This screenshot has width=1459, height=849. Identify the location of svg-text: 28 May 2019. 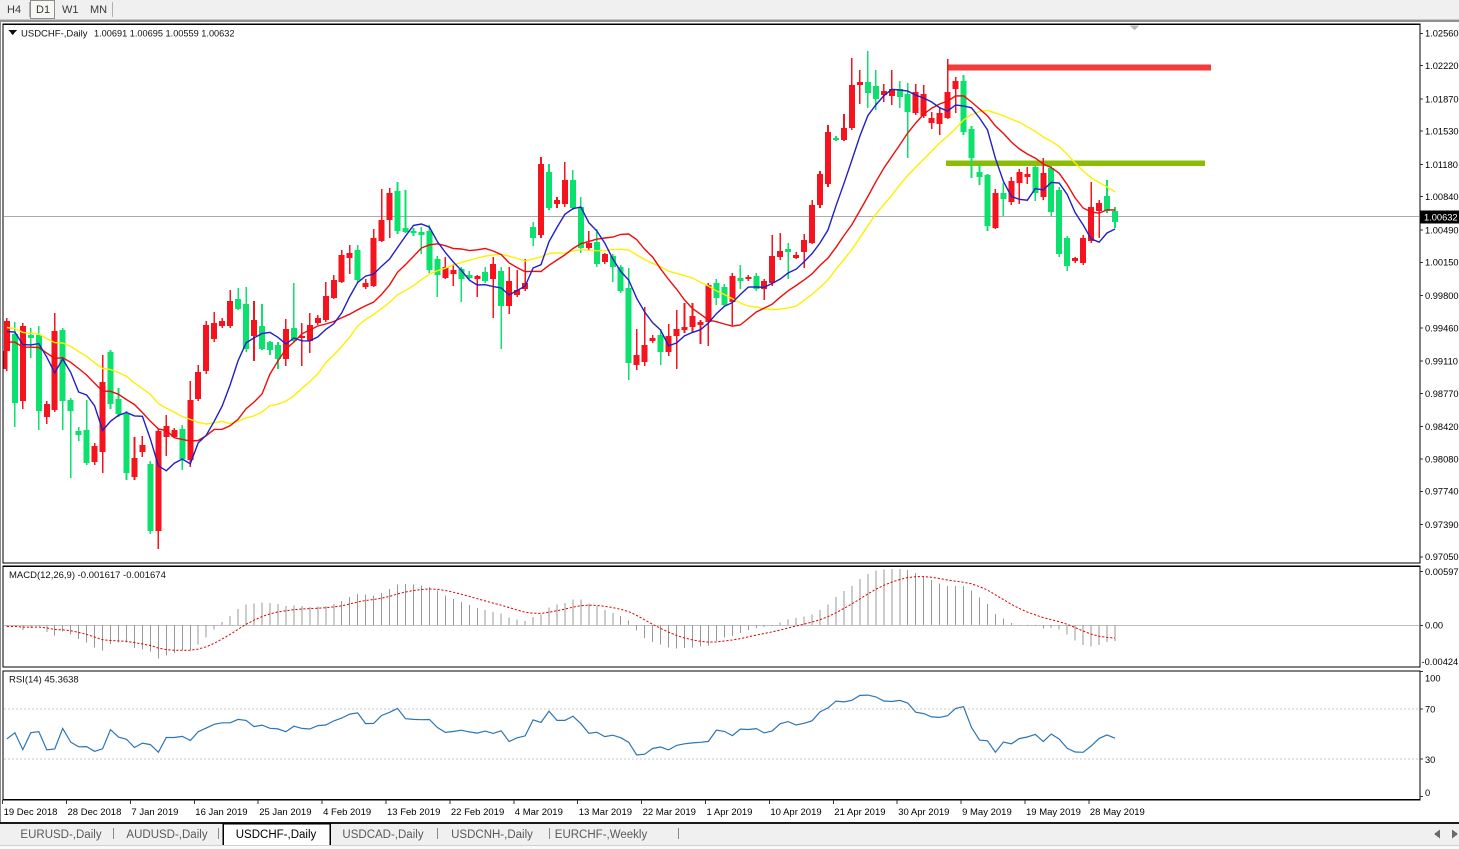
(1117, 812).